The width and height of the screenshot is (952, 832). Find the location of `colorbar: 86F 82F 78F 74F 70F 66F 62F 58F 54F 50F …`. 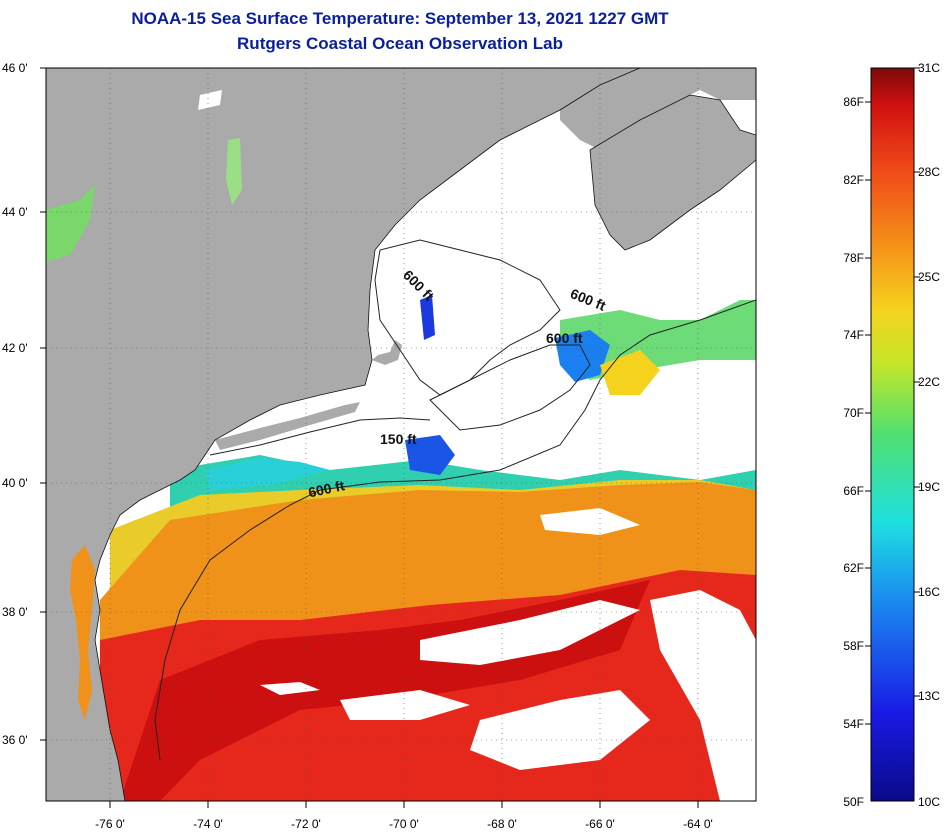

colorbar: 86F 82F 78F 74F 70F 66F 62F 58F 54F 50F … is located at coordinates (891, 435).